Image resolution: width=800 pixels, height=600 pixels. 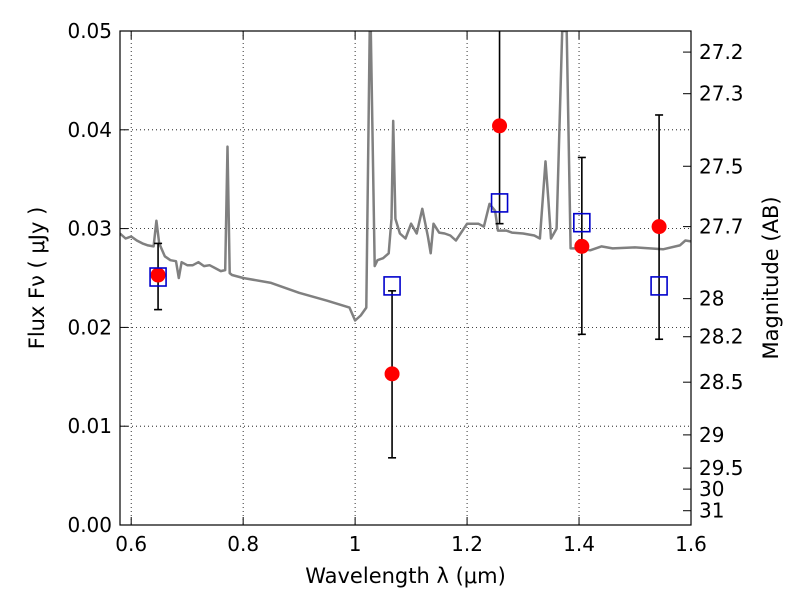 What do you see at coordinates (355, 544) in the screenshot?
I see `x-tick-label: 1` at bounding box center [355, 544].